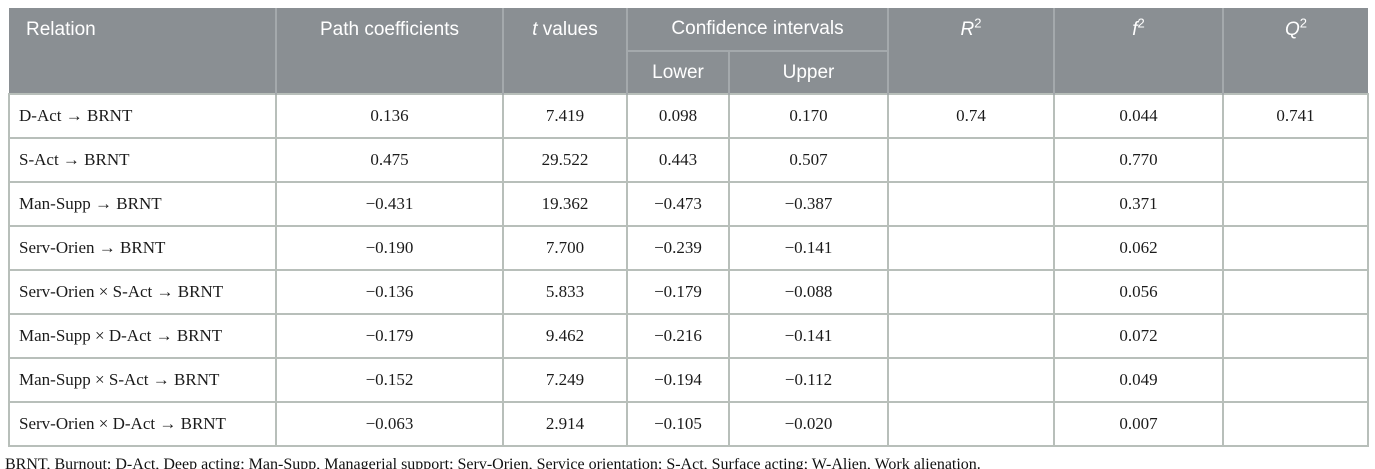 The width and height of the screenshot is (1375, 469). Describe the element at coordinates (809, 72) in the screenshot. I see `col-header-upper: Upper` at that location.